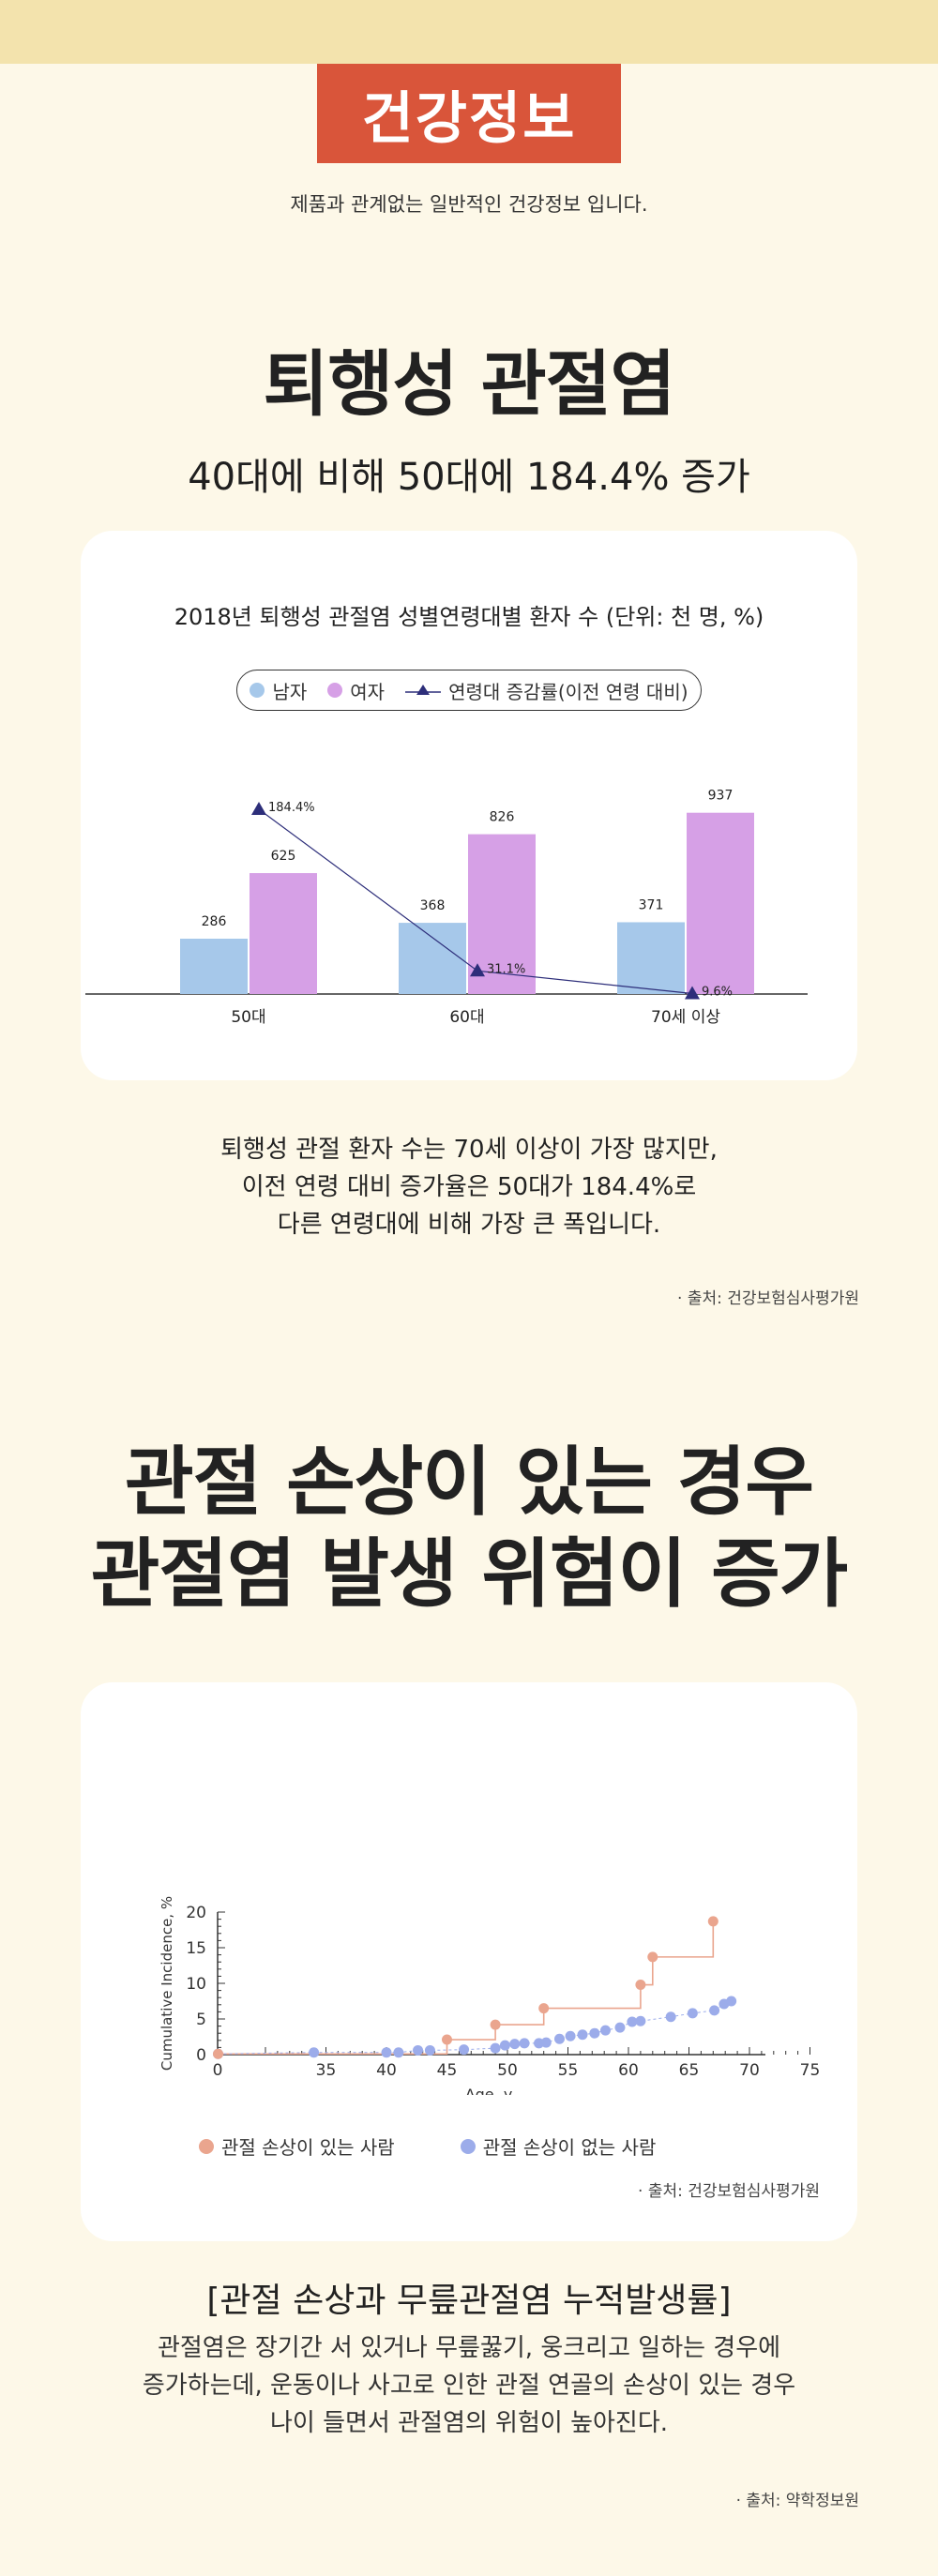  Describe the element at coordinates (749, 2070) in the screenshot. I see `x-tick-label: 70` at that location.